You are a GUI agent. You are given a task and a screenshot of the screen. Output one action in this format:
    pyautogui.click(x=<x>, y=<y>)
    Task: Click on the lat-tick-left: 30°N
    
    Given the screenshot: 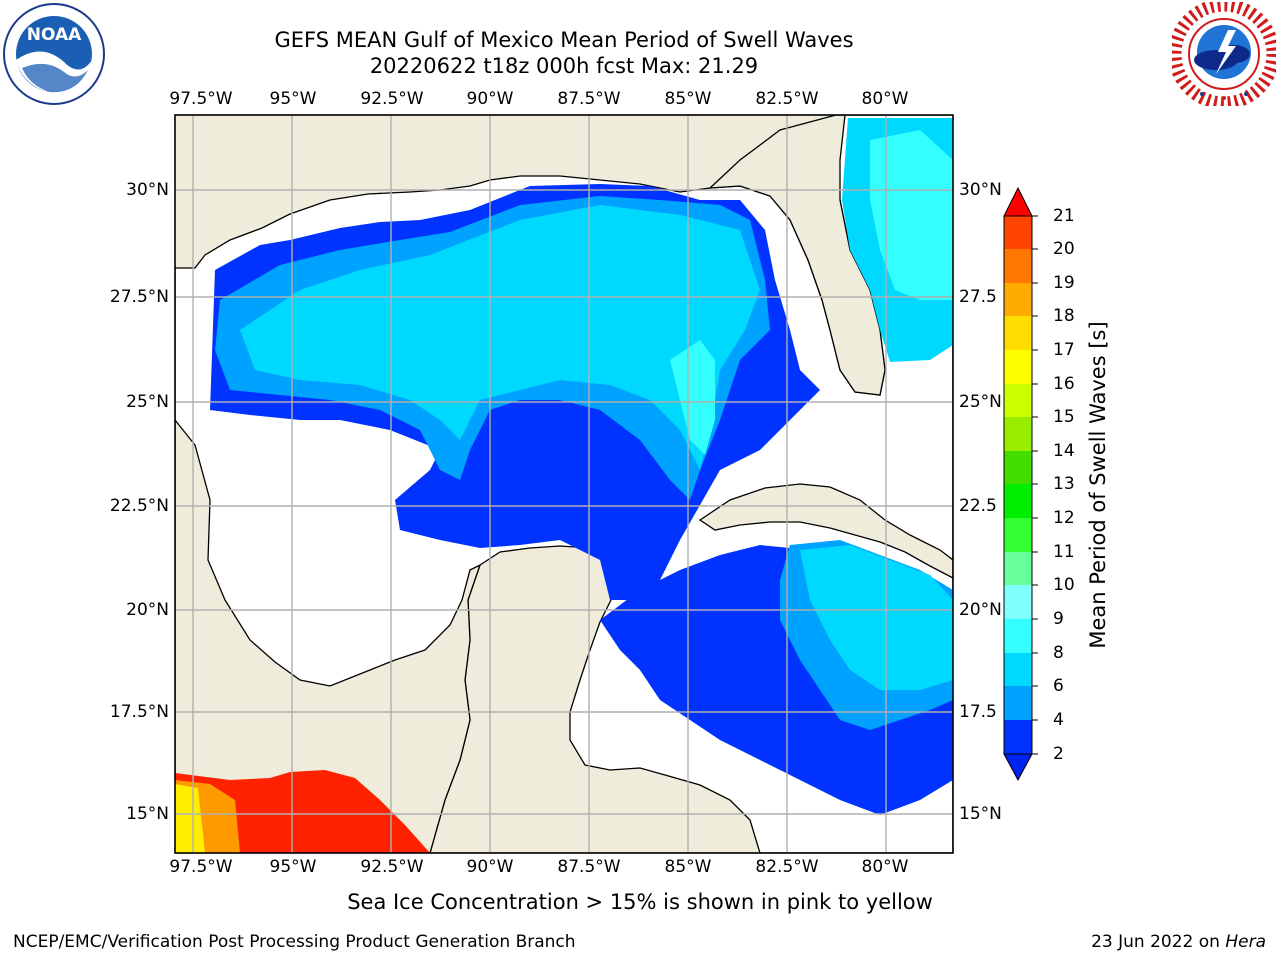 What is the action you would take?
    pyautogui.click(x=147, y=190)
    